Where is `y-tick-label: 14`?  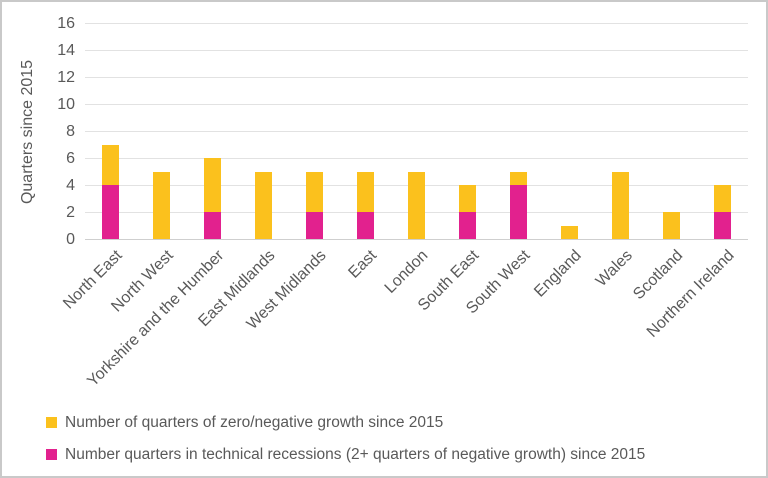 y-tick-label: 14 is located at coordinates (66, 50).